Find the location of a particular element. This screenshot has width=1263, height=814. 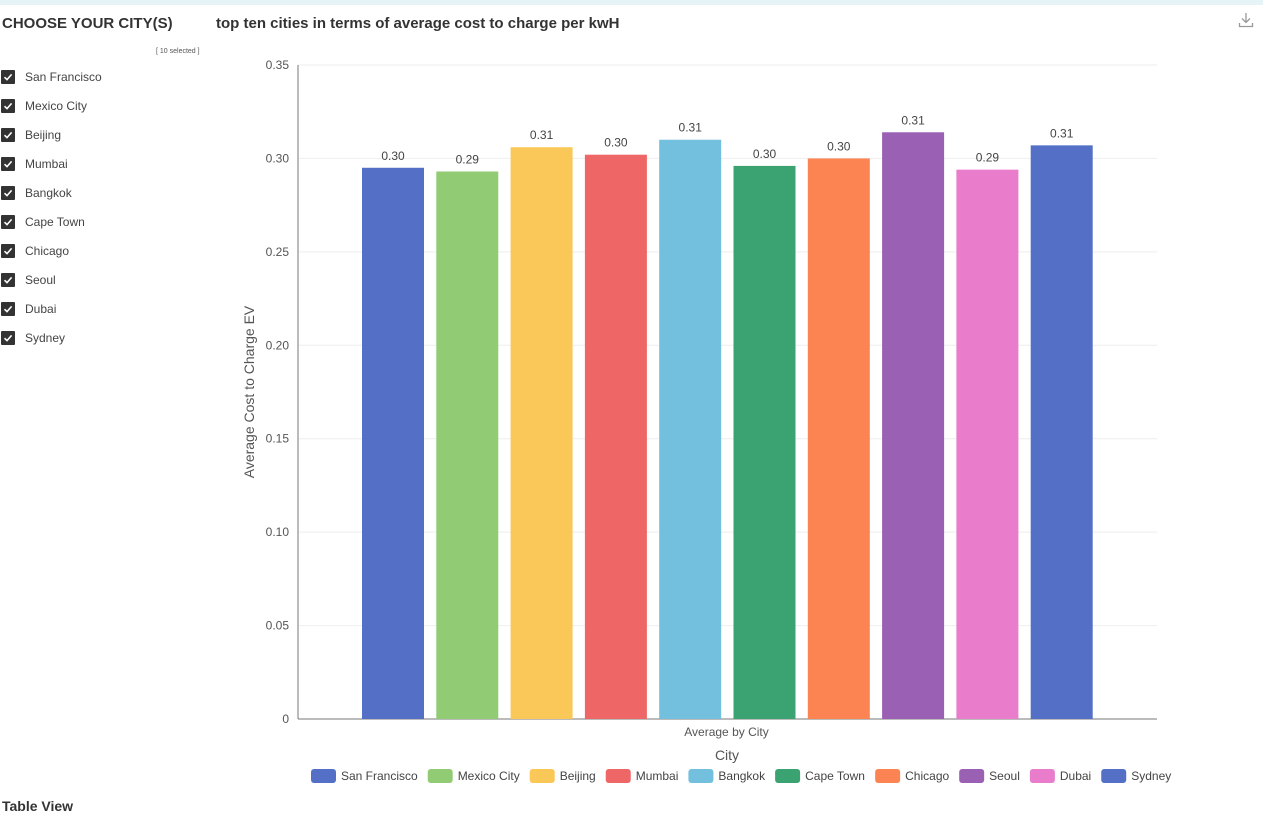

city-option: Chicago is located at coordinates (51, 250).